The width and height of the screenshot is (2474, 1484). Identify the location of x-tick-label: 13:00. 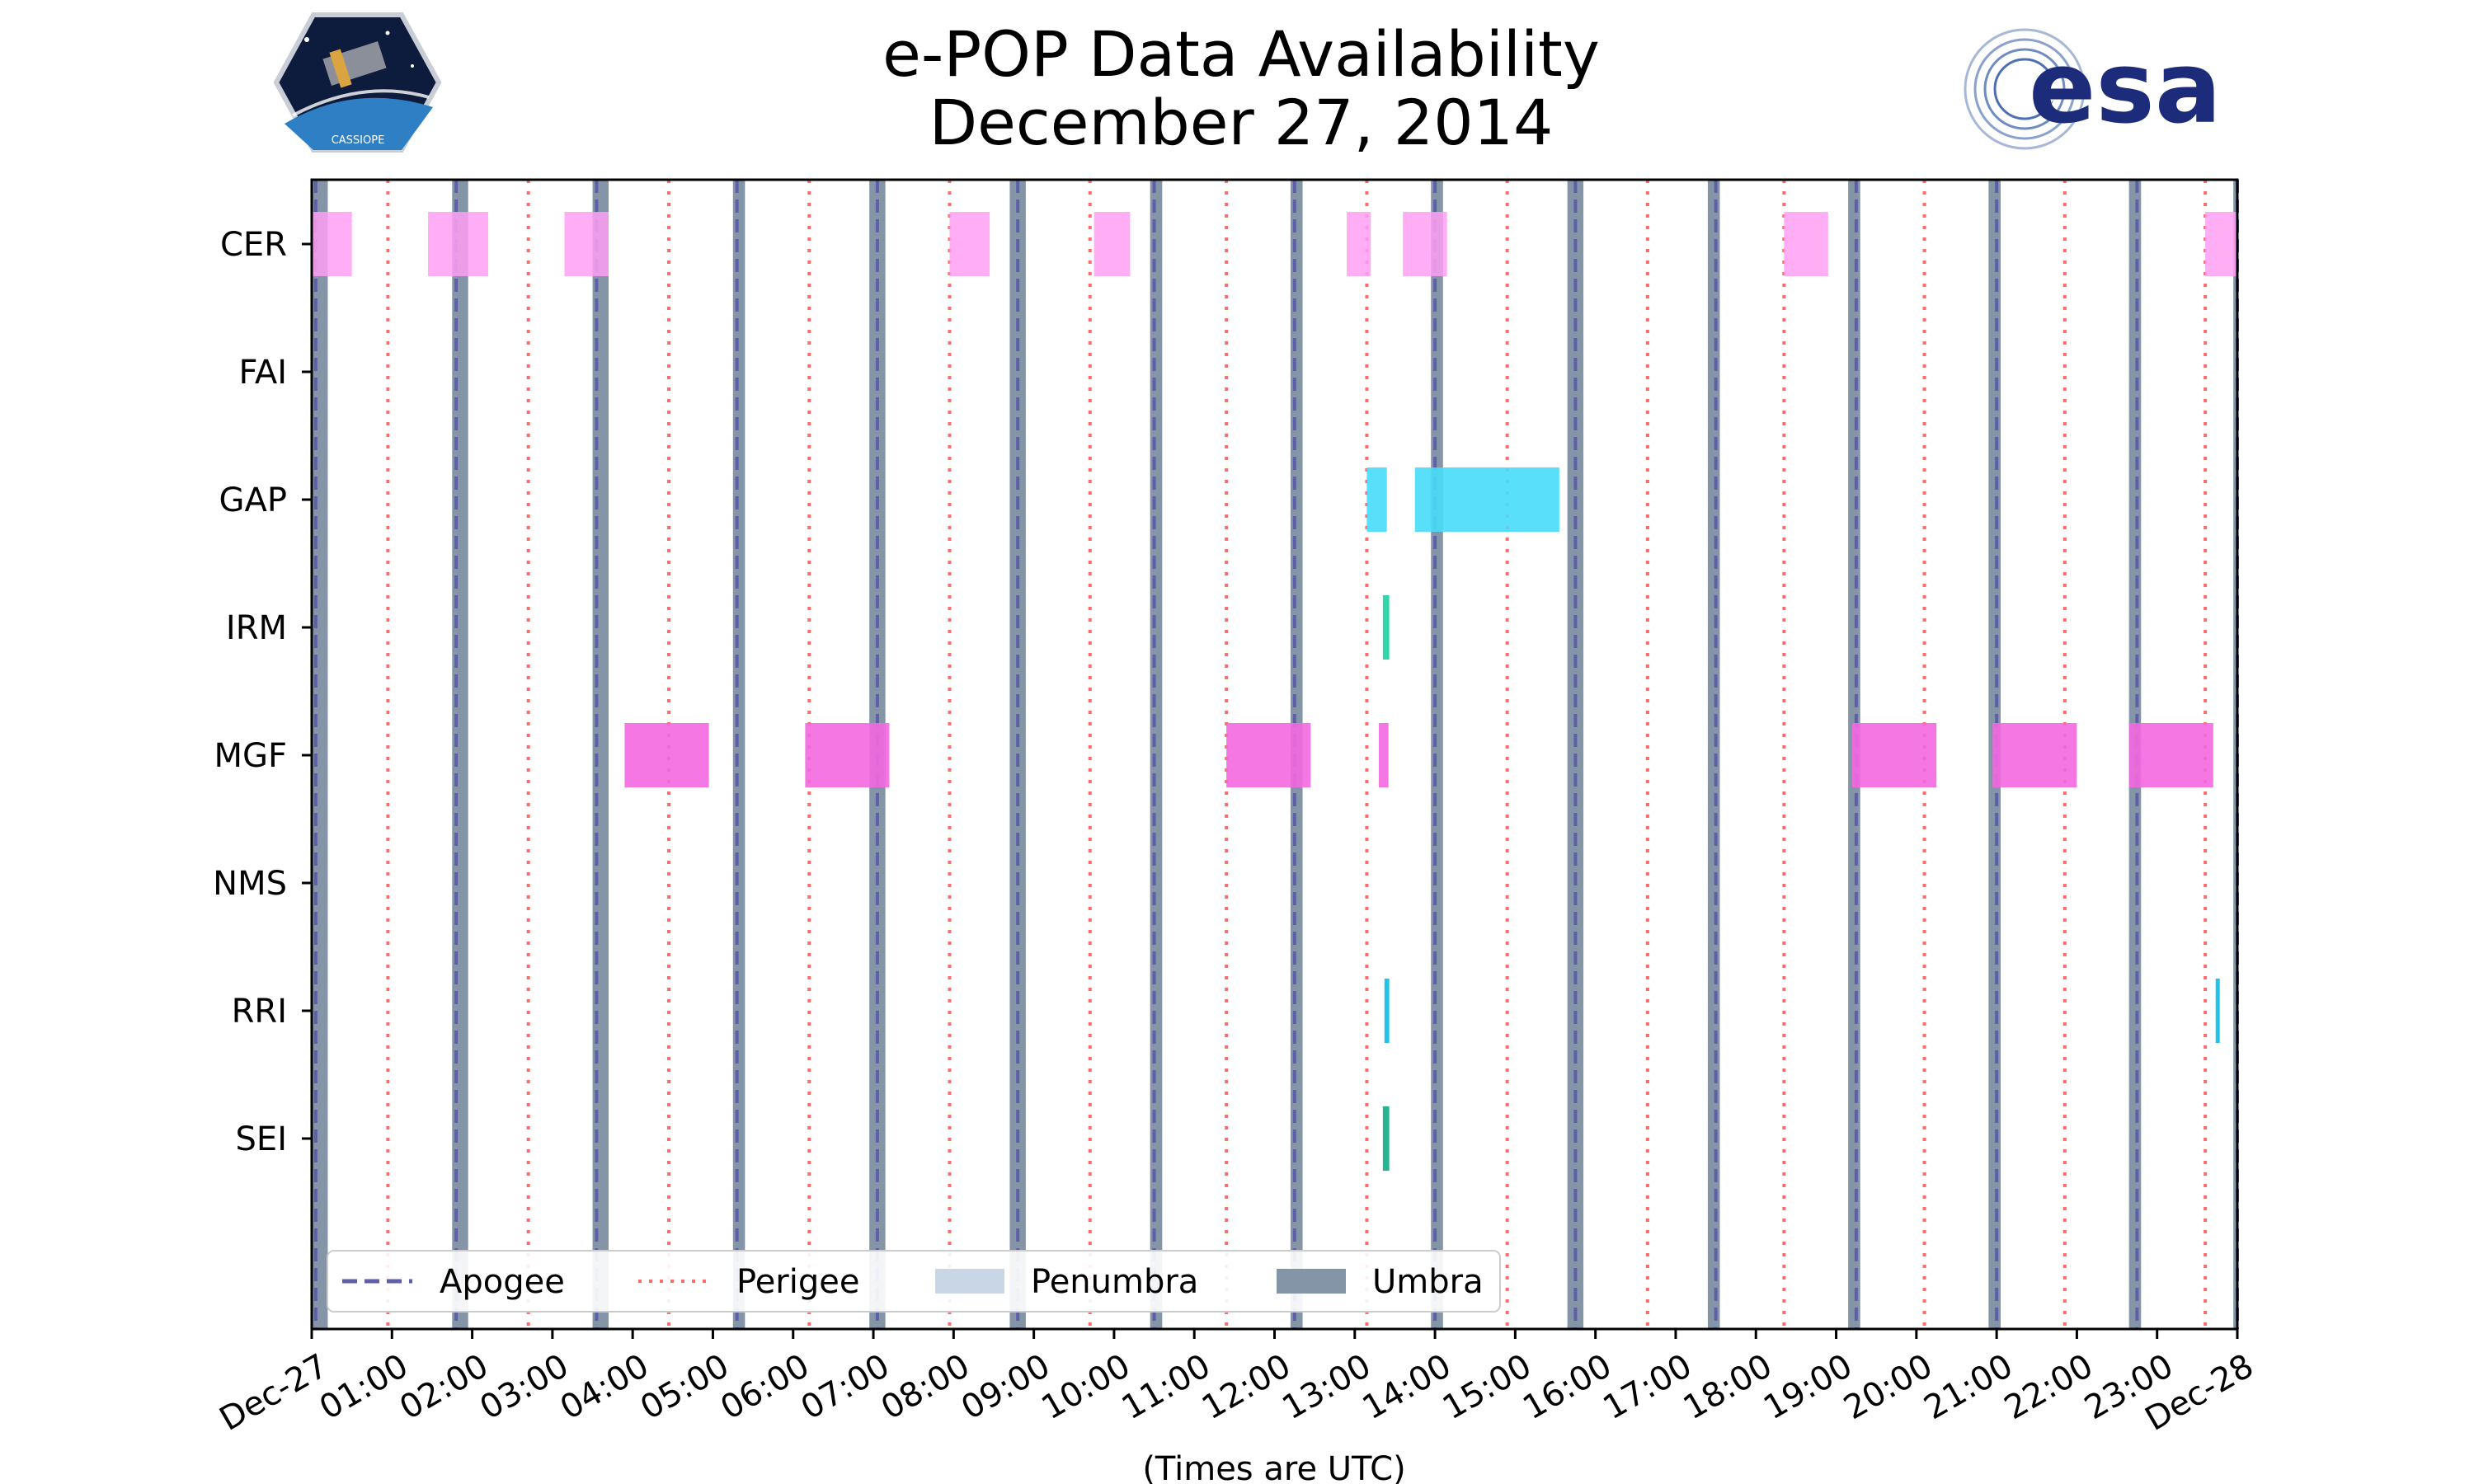
(1326, 1387).